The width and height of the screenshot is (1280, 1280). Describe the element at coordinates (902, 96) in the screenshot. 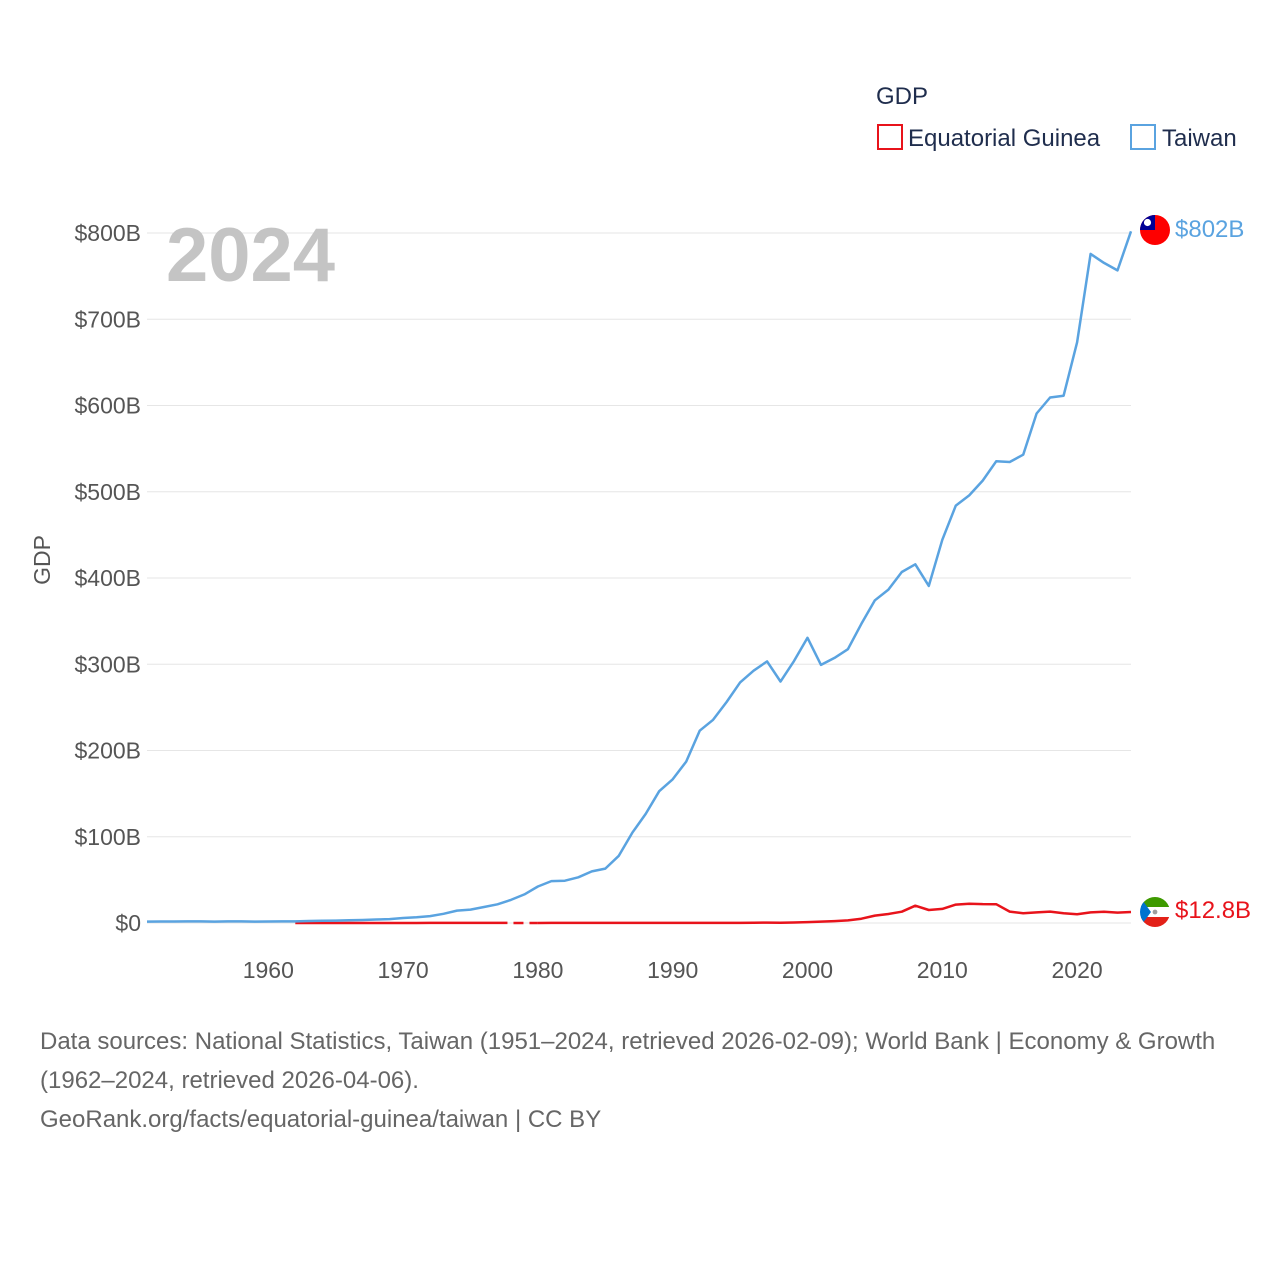

I see `legend-title: GDP` at that location.